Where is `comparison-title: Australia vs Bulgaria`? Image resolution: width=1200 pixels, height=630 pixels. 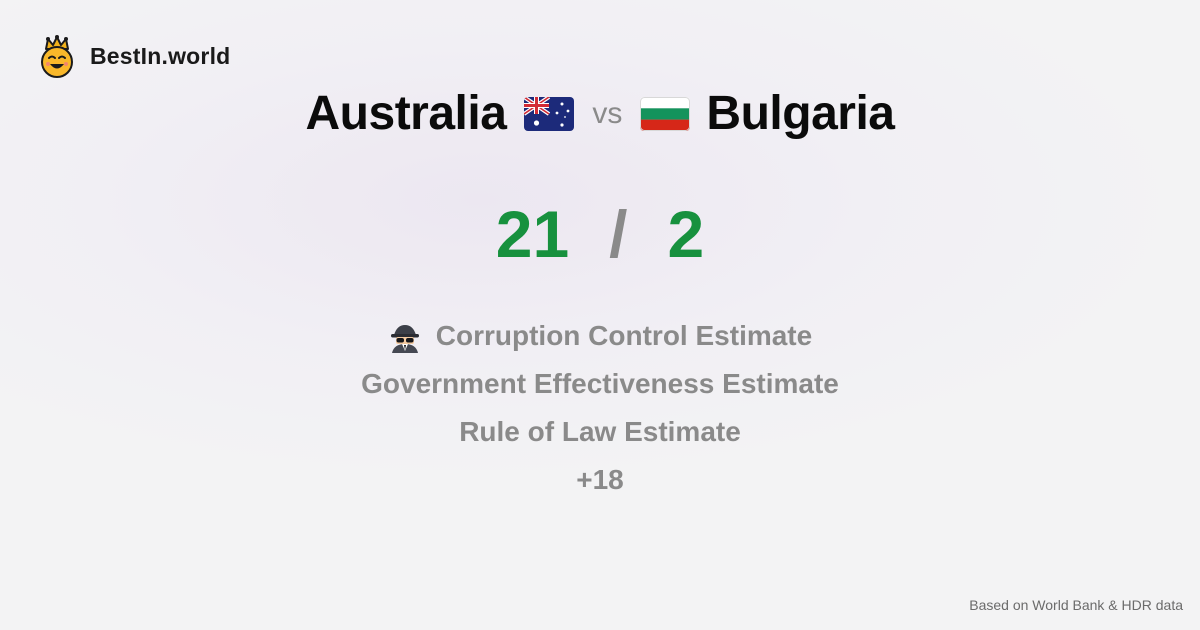 comparison-title: Australia vs Bulgaria is located at coordinates (600, 113).